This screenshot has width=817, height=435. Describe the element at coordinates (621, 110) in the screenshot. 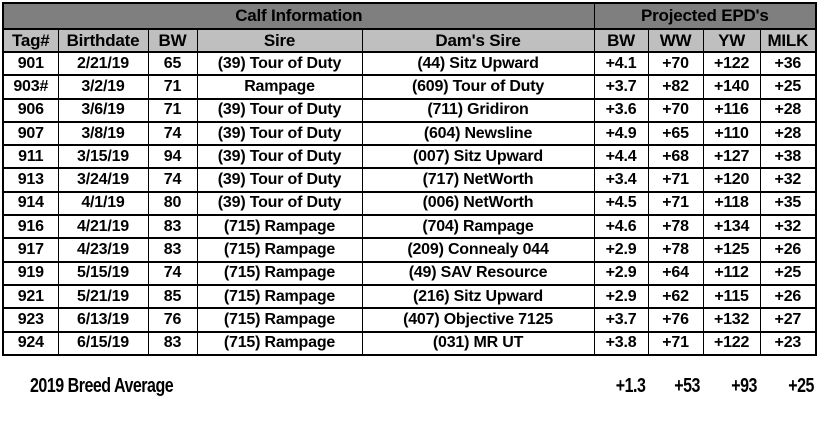

I see `cell-epd-bw: +3.6` at that location.